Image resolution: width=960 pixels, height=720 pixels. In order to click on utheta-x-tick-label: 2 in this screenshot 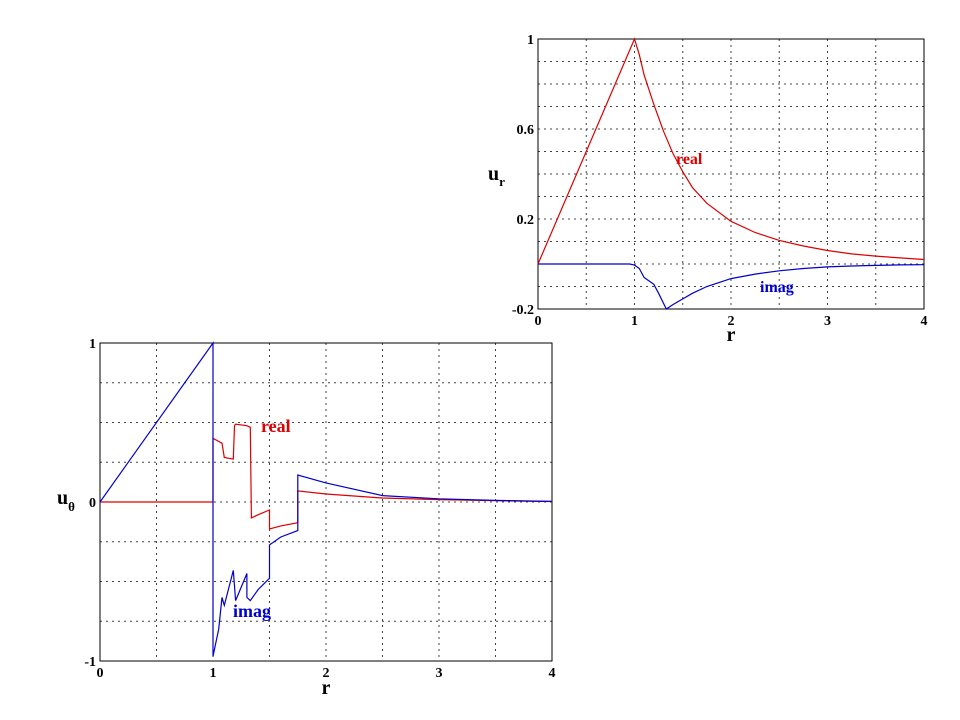, I will do `click(326, 673)`.